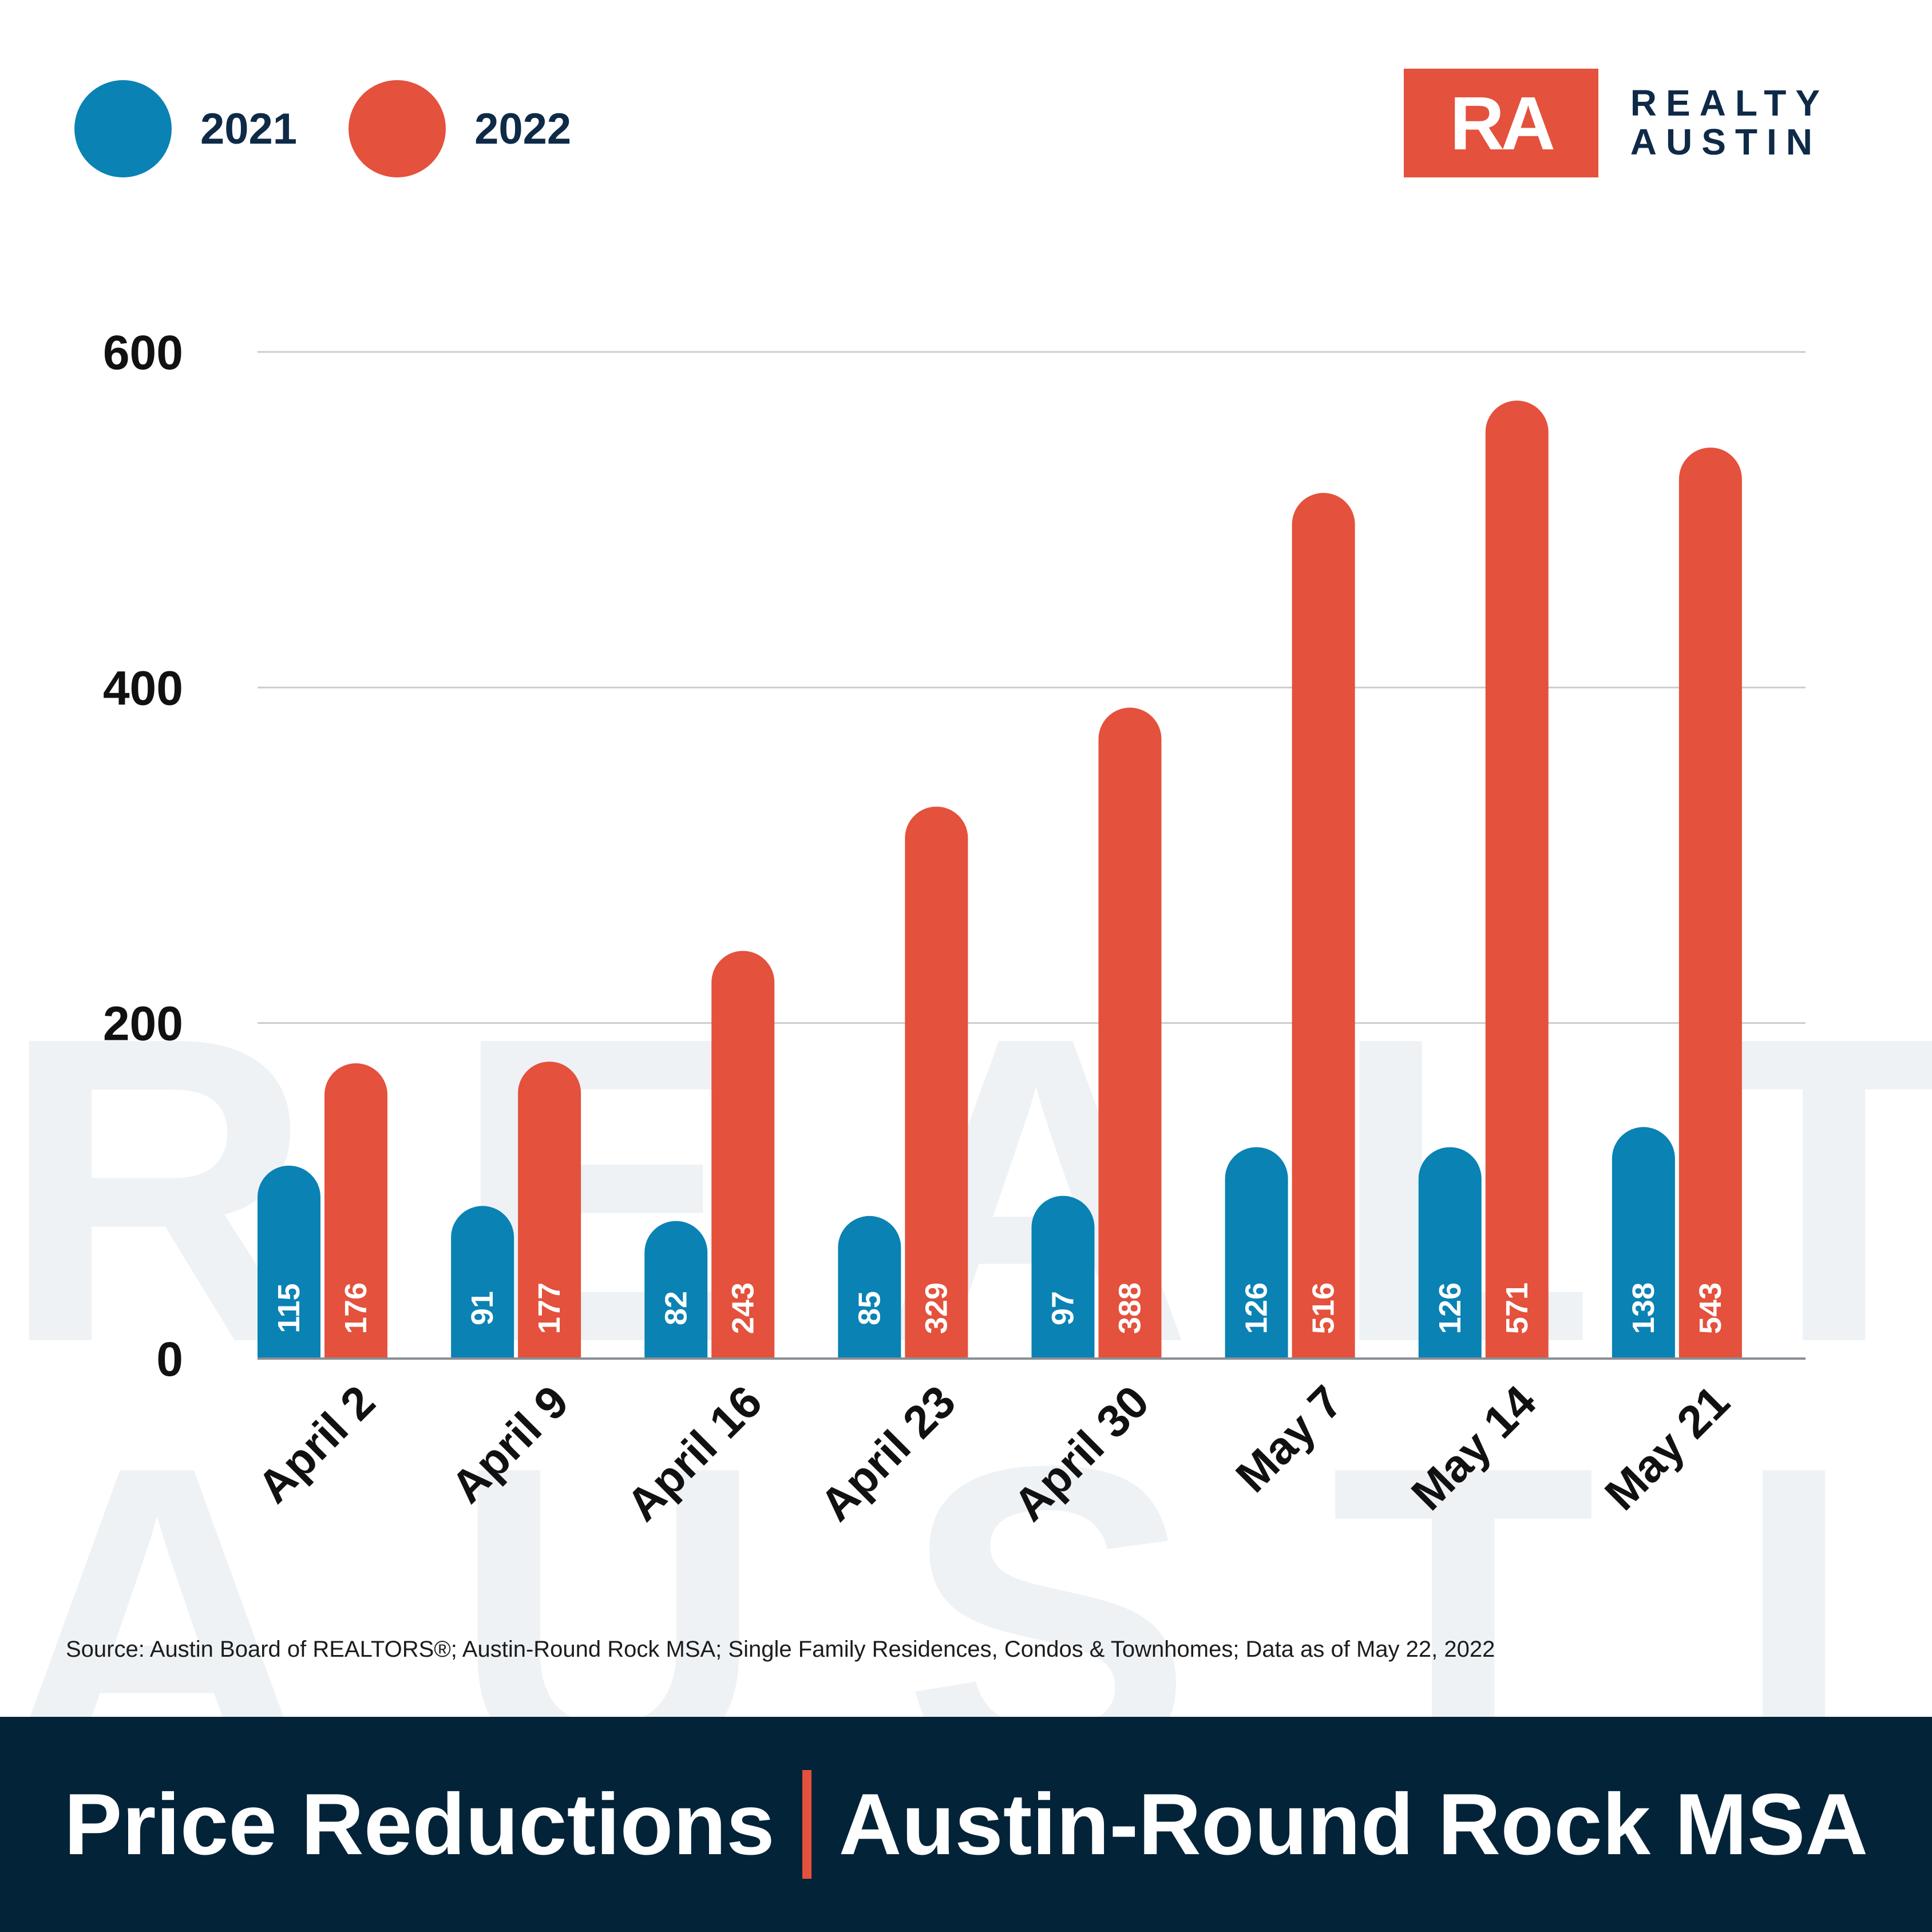  I want to click on x-tick-label-0: April 2, so click(316, 1444).